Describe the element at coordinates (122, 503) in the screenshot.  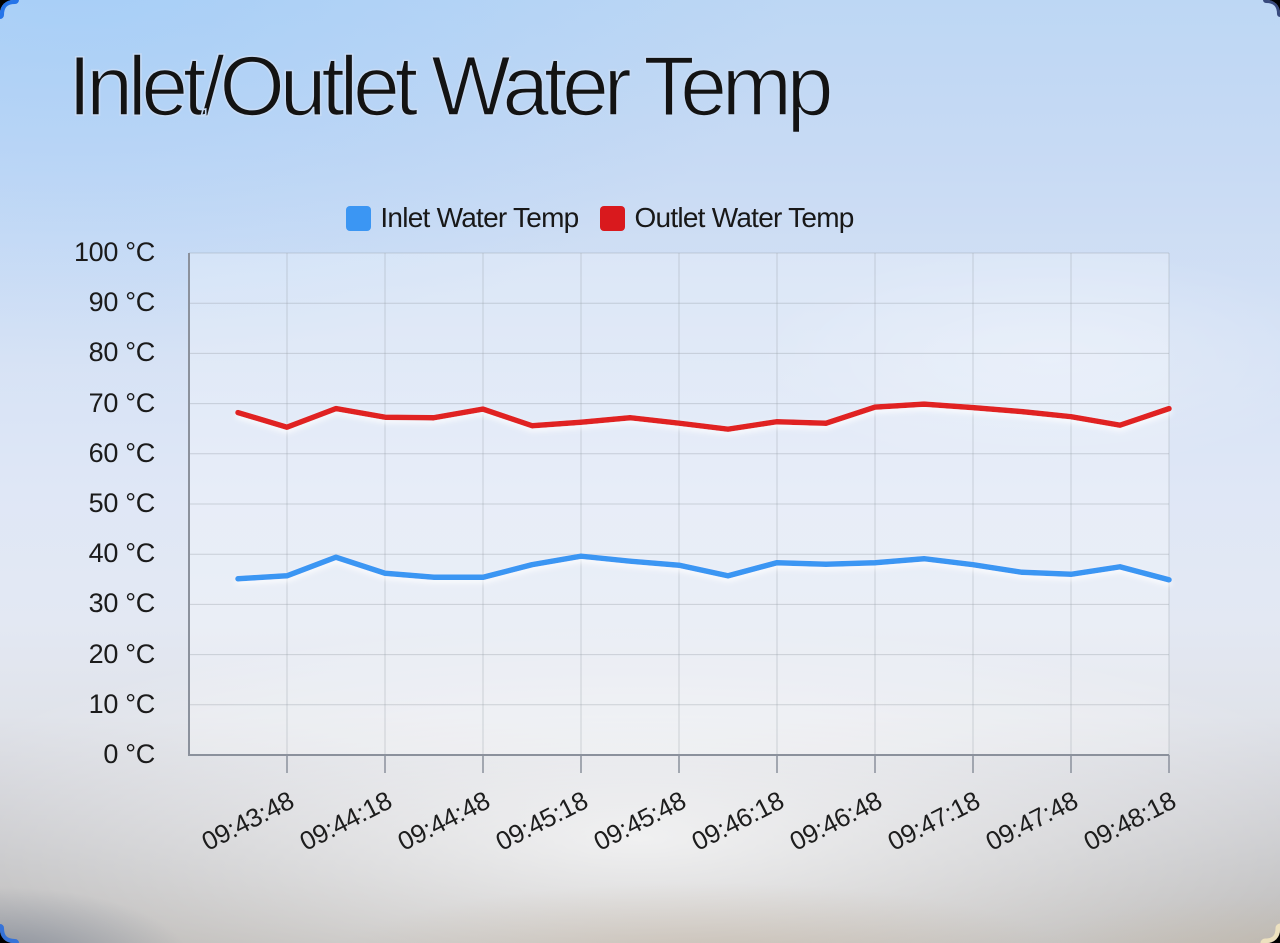
I see `y-axis-label: 50 °C` at that location.